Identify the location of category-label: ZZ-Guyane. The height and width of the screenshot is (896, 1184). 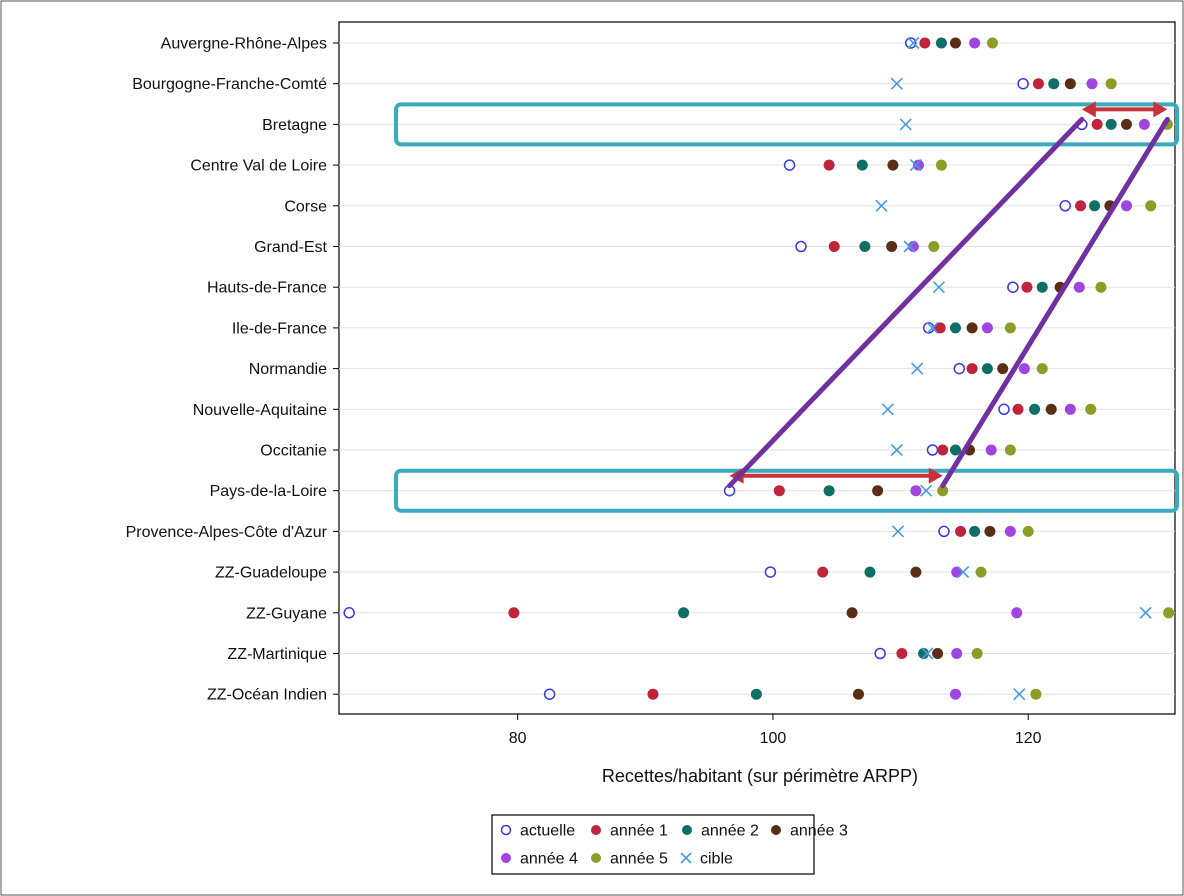
(286, 613).